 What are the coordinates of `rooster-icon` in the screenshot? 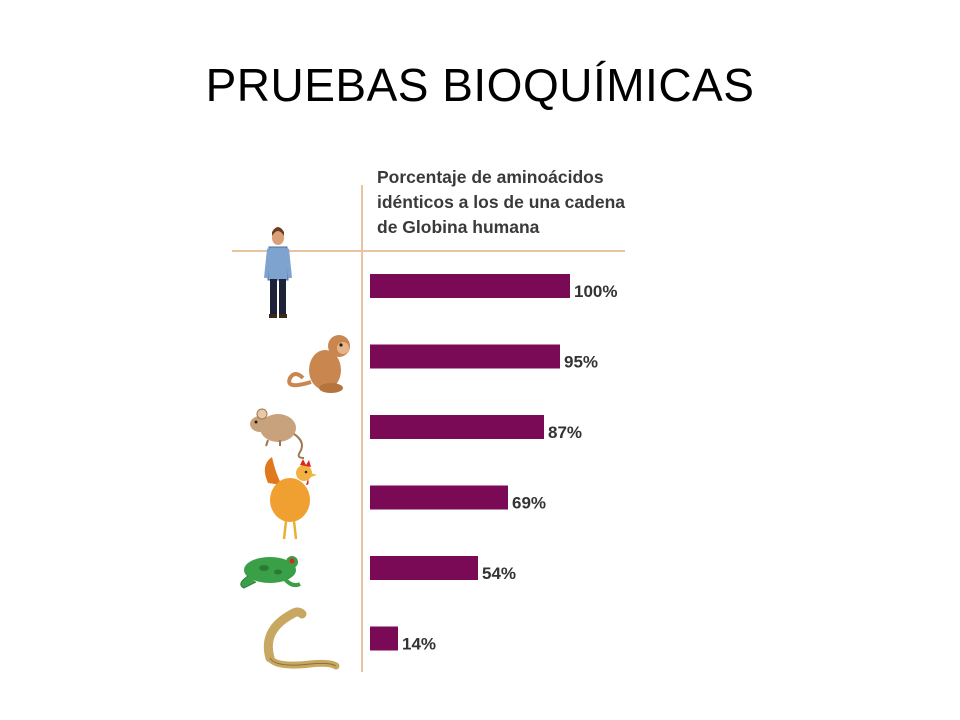 It's located at (290, 498).